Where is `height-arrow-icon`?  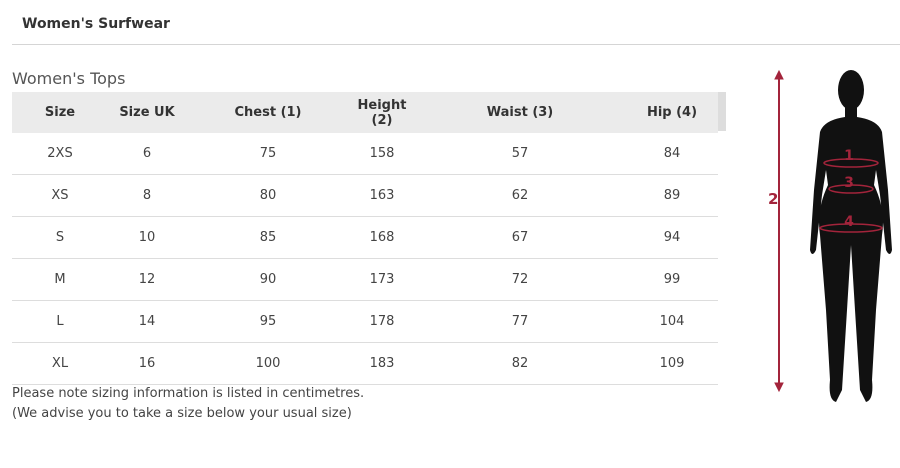 height-arrow-icon is located at coordinates (779, 231).